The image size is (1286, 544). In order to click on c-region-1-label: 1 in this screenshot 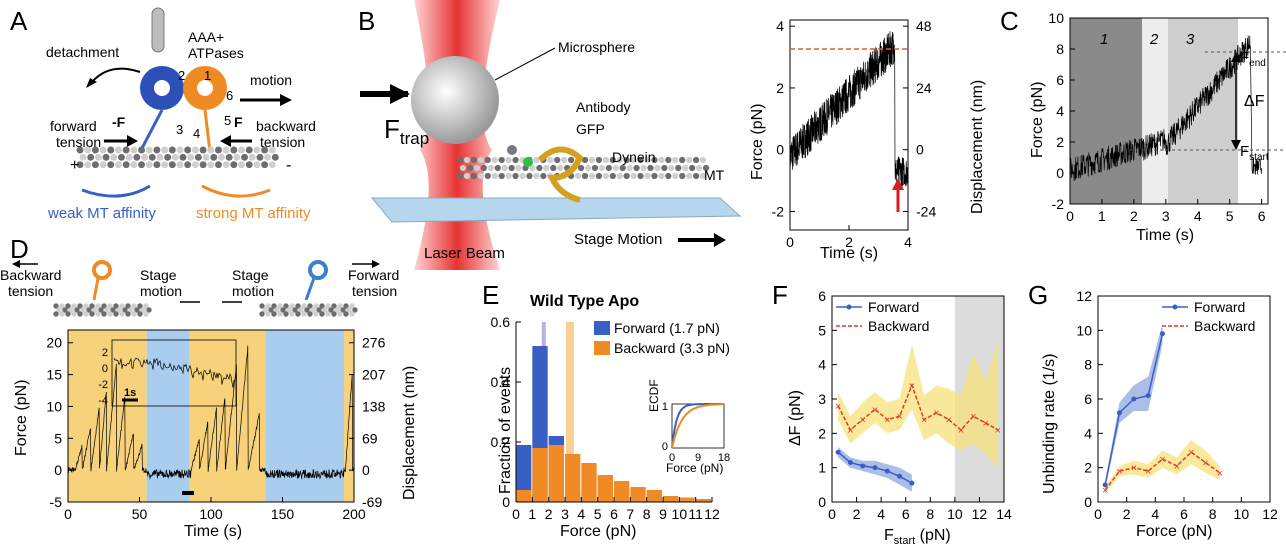, I will do `click(1104, 39)`.